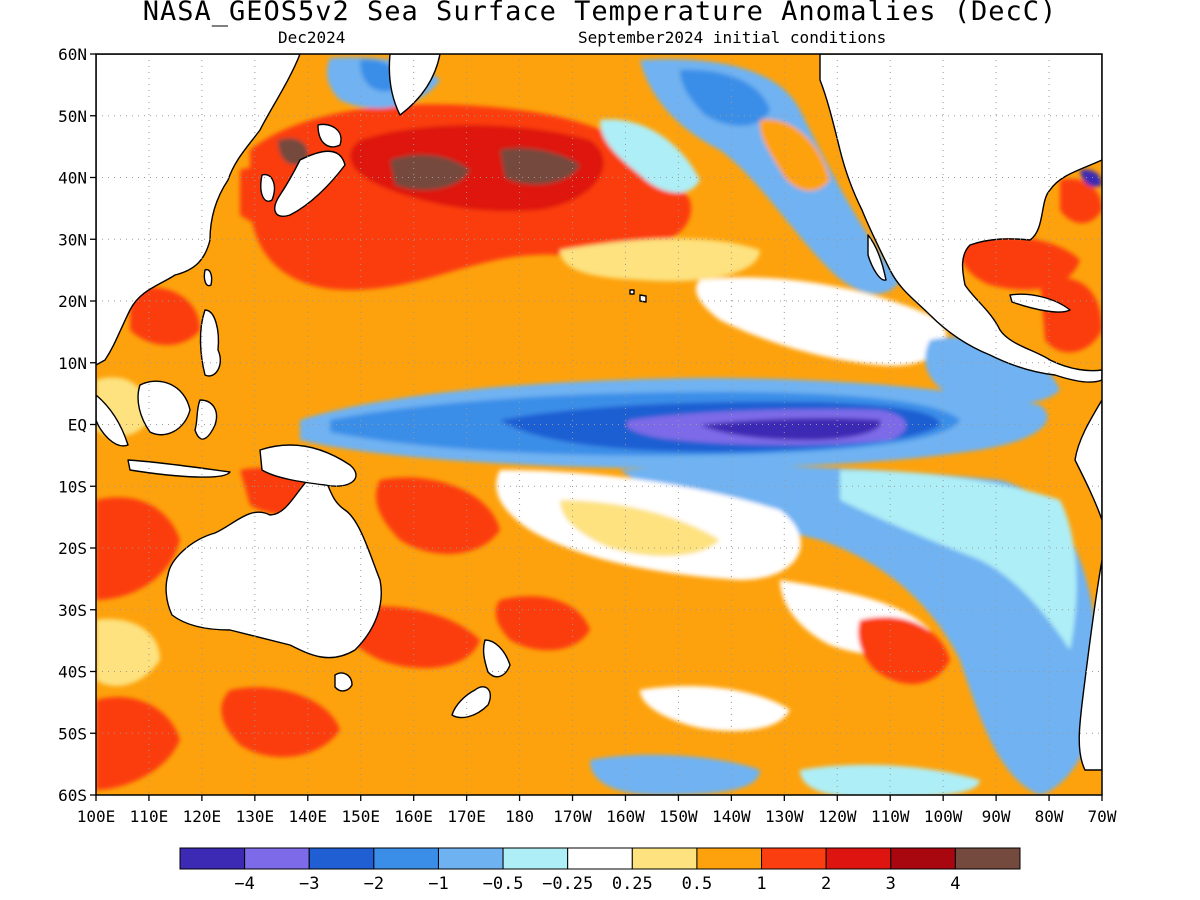  What do you see at coordinates (466, 816) in the screenshot?
I see `lon-tick-label: 170E` at bounding box center [466, 816].